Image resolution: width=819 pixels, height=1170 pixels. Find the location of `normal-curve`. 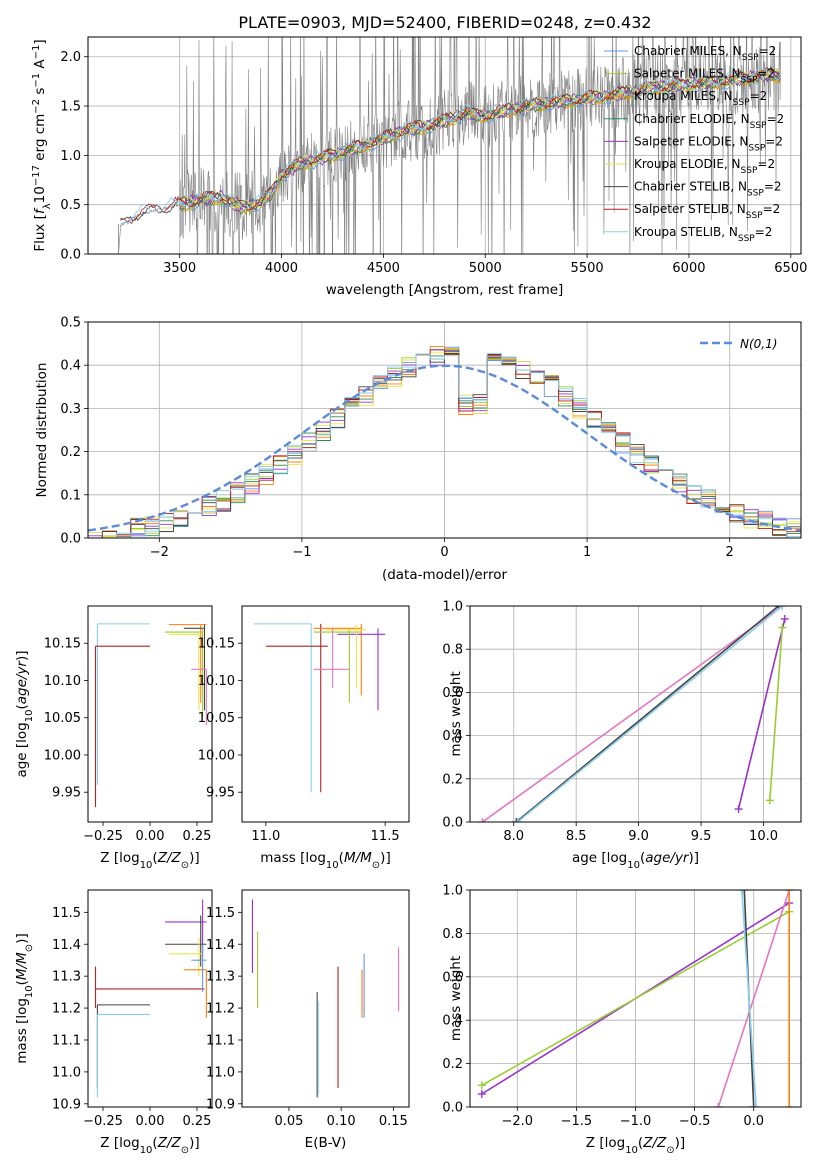

normal-curve is located at coordinates (444, 448).